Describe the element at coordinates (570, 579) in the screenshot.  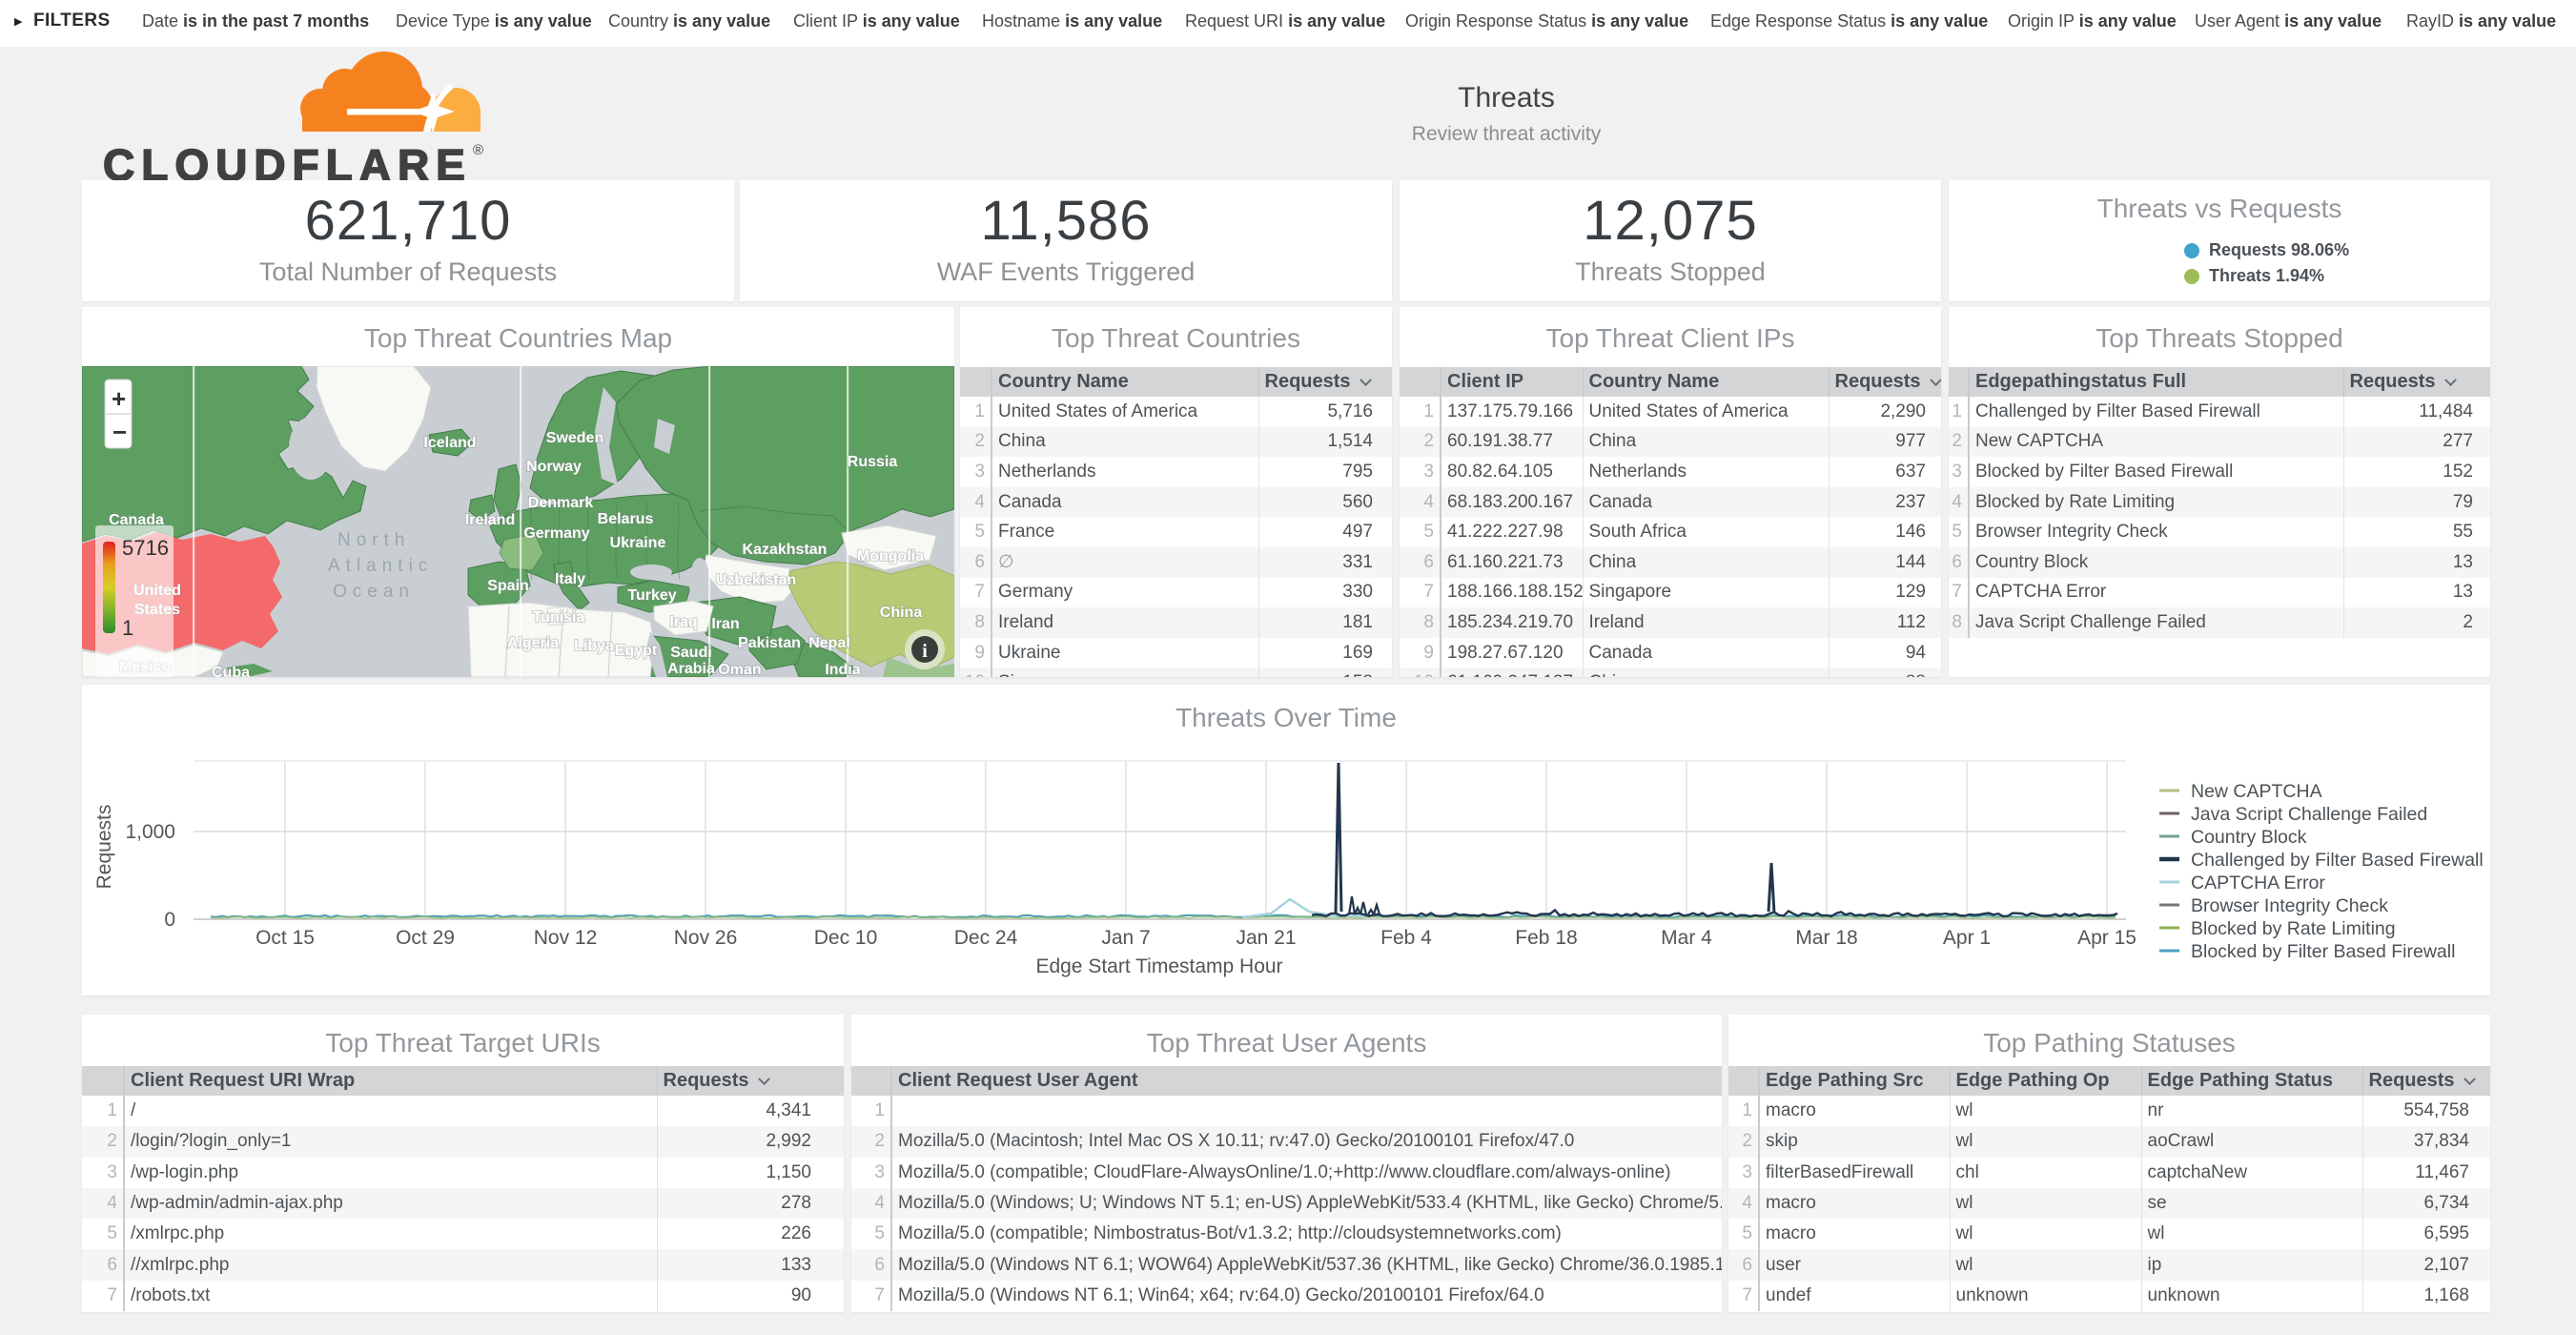
I see `svg-text: Italy` at that location.